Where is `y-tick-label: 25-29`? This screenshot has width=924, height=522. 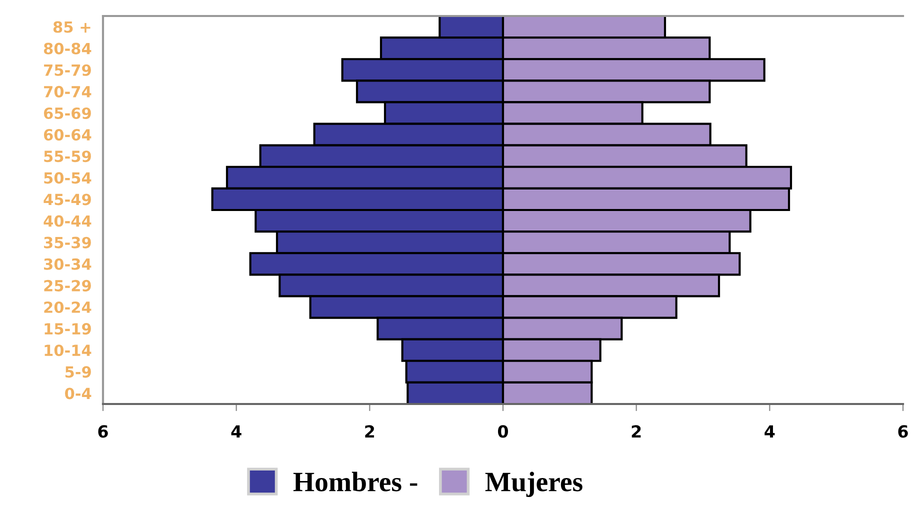 y-tick-label: 25-29 is located at coordinates (67, 286).